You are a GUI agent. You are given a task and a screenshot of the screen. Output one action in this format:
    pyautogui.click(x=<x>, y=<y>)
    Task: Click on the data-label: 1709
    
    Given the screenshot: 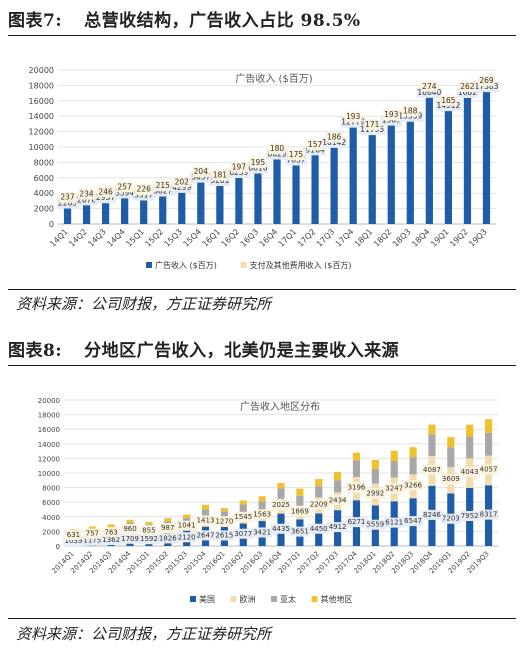 What is the action you would take?
    pyautogui.click(x=130, y=539)
    